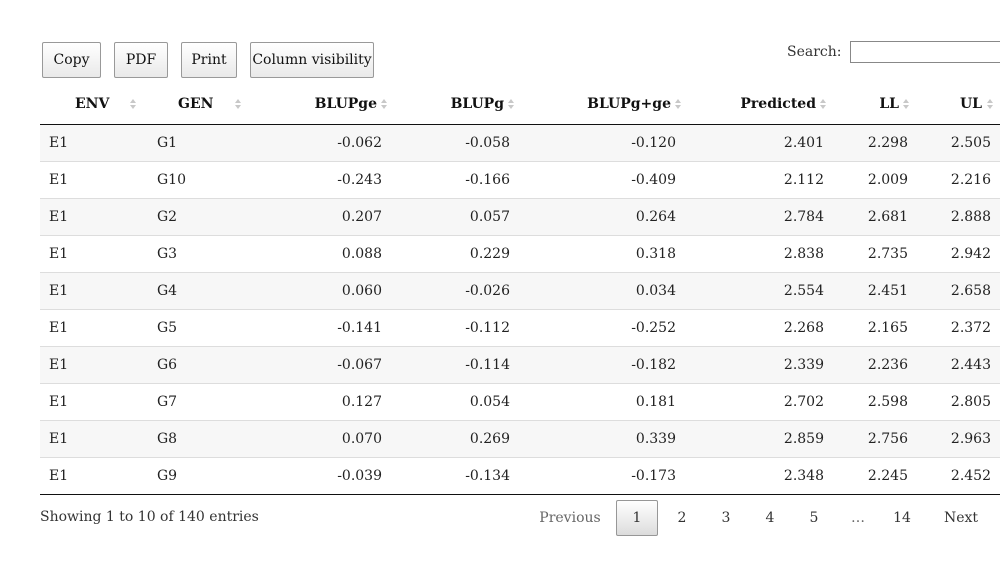 Image resolution: width=1000 pixels, height=580 pixels. What do you see at coordinates (770, 518) in the screenshot?
I see `page-button: 4` at bounding box center [770, 518].